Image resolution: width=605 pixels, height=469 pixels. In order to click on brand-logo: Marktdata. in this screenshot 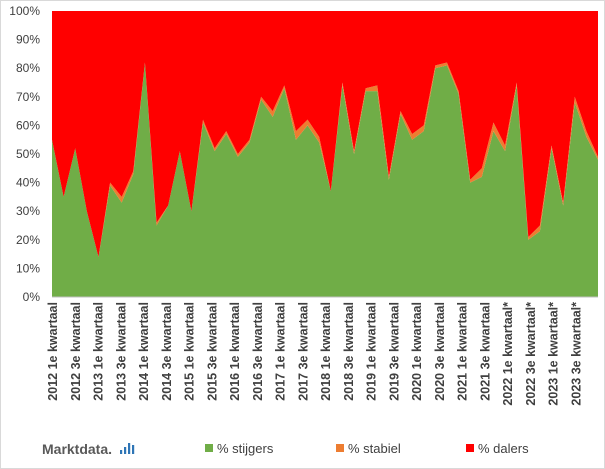, I will do `click(88, 449)`.